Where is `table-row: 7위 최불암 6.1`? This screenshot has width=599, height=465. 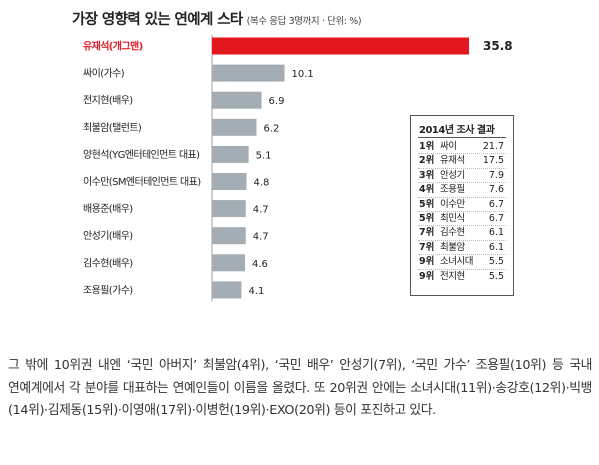 table-row: 7위 최불암 6.1 is located at coordinates (462, 248).